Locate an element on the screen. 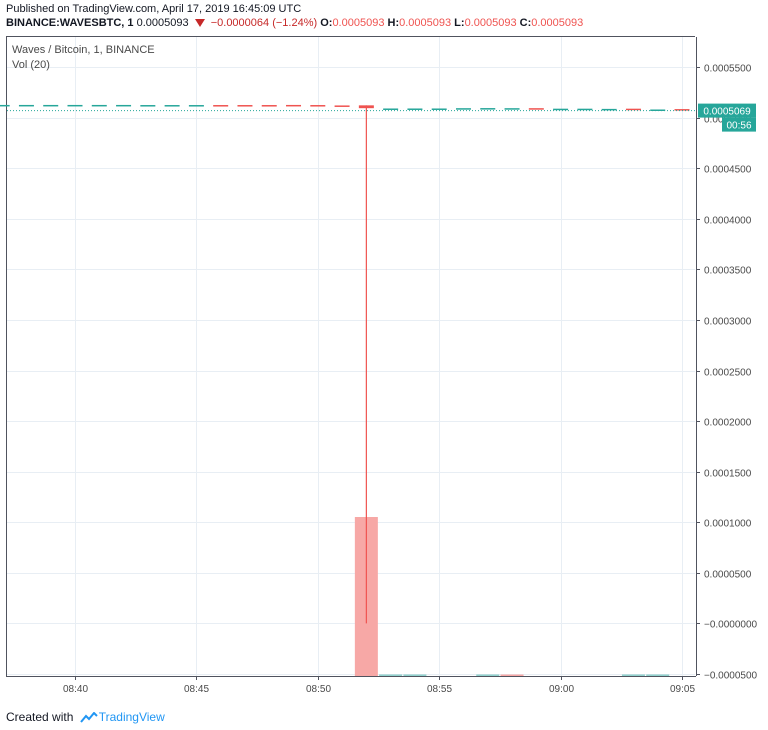 This screenshot has width=768, height=730. tradingview-brand: TradingView is located at coordinates (131, 717).